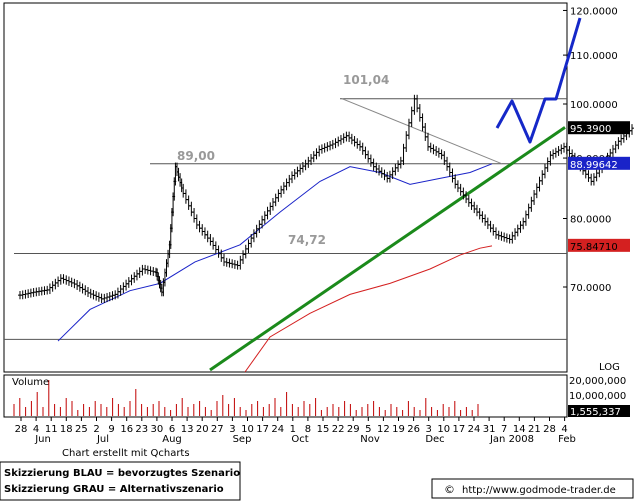  Describe the element at coordinates (196, 156) in the screenshot. I see `level-label: 89,00` at that location.